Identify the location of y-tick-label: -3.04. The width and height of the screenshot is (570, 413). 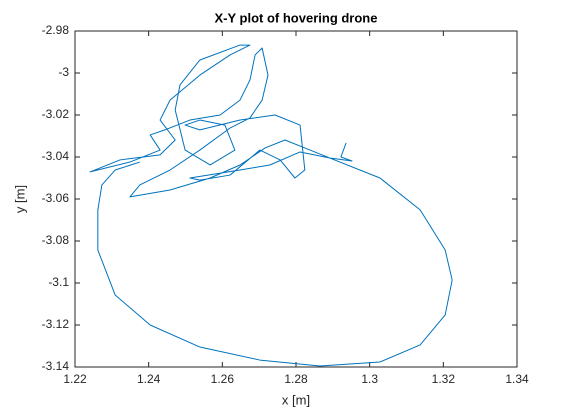
(56, 156).